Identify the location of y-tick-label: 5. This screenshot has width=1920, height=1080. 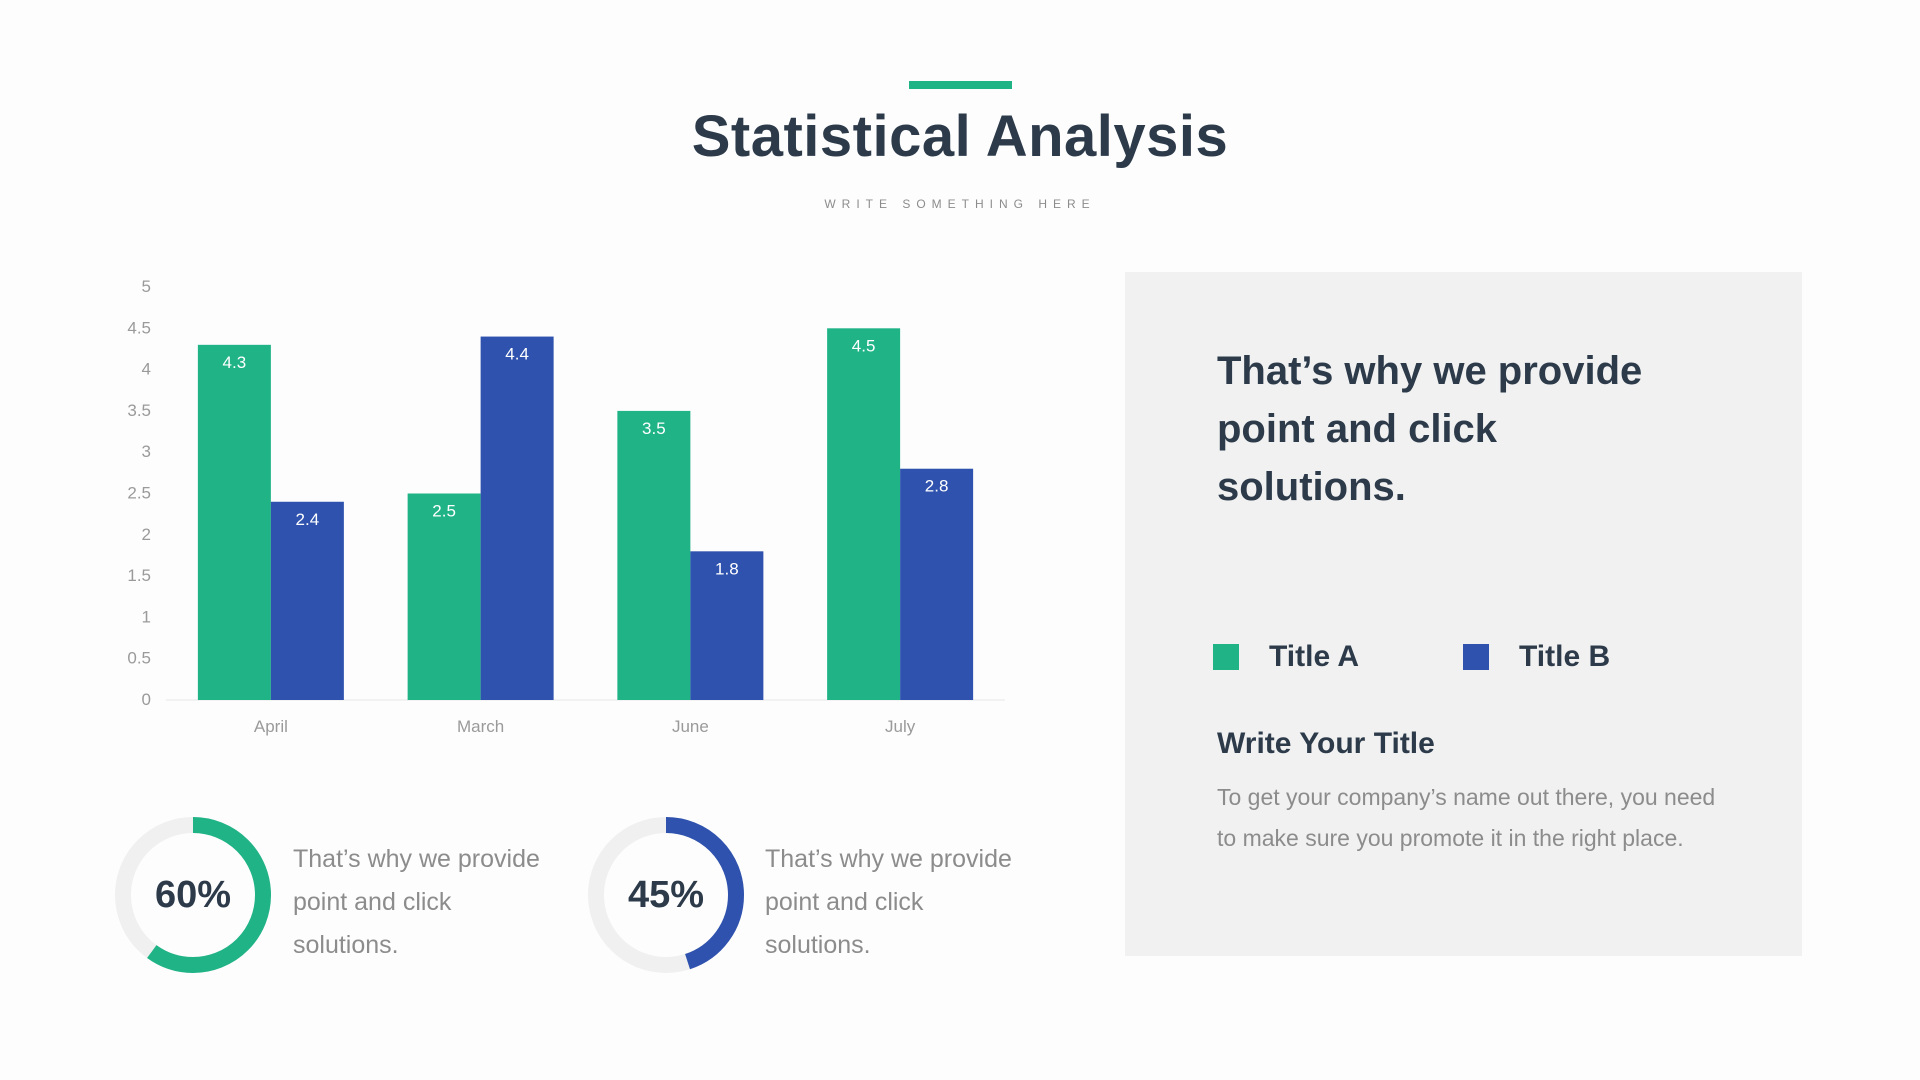
(146, 286).